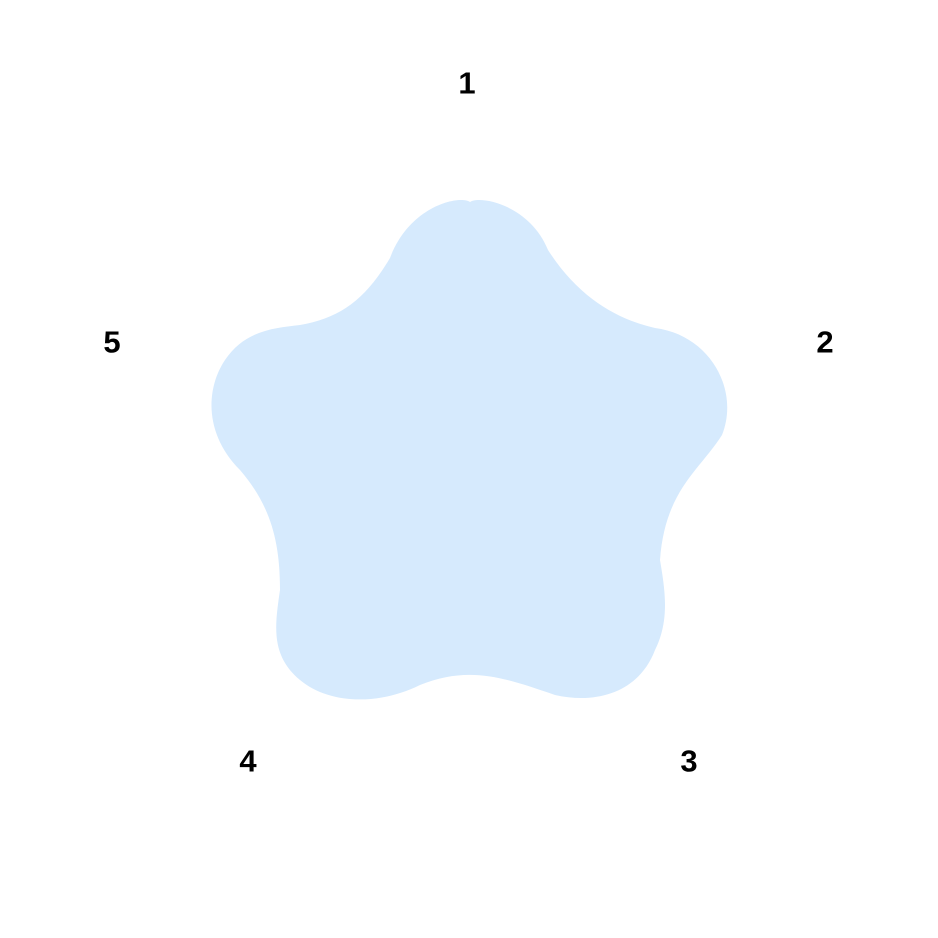 This screenshot has width=938, height=938. What do you see at coordinates (689, 761) in the screenshot?
I see `vertex-label-3: 3` at bounding box center [689, 761].